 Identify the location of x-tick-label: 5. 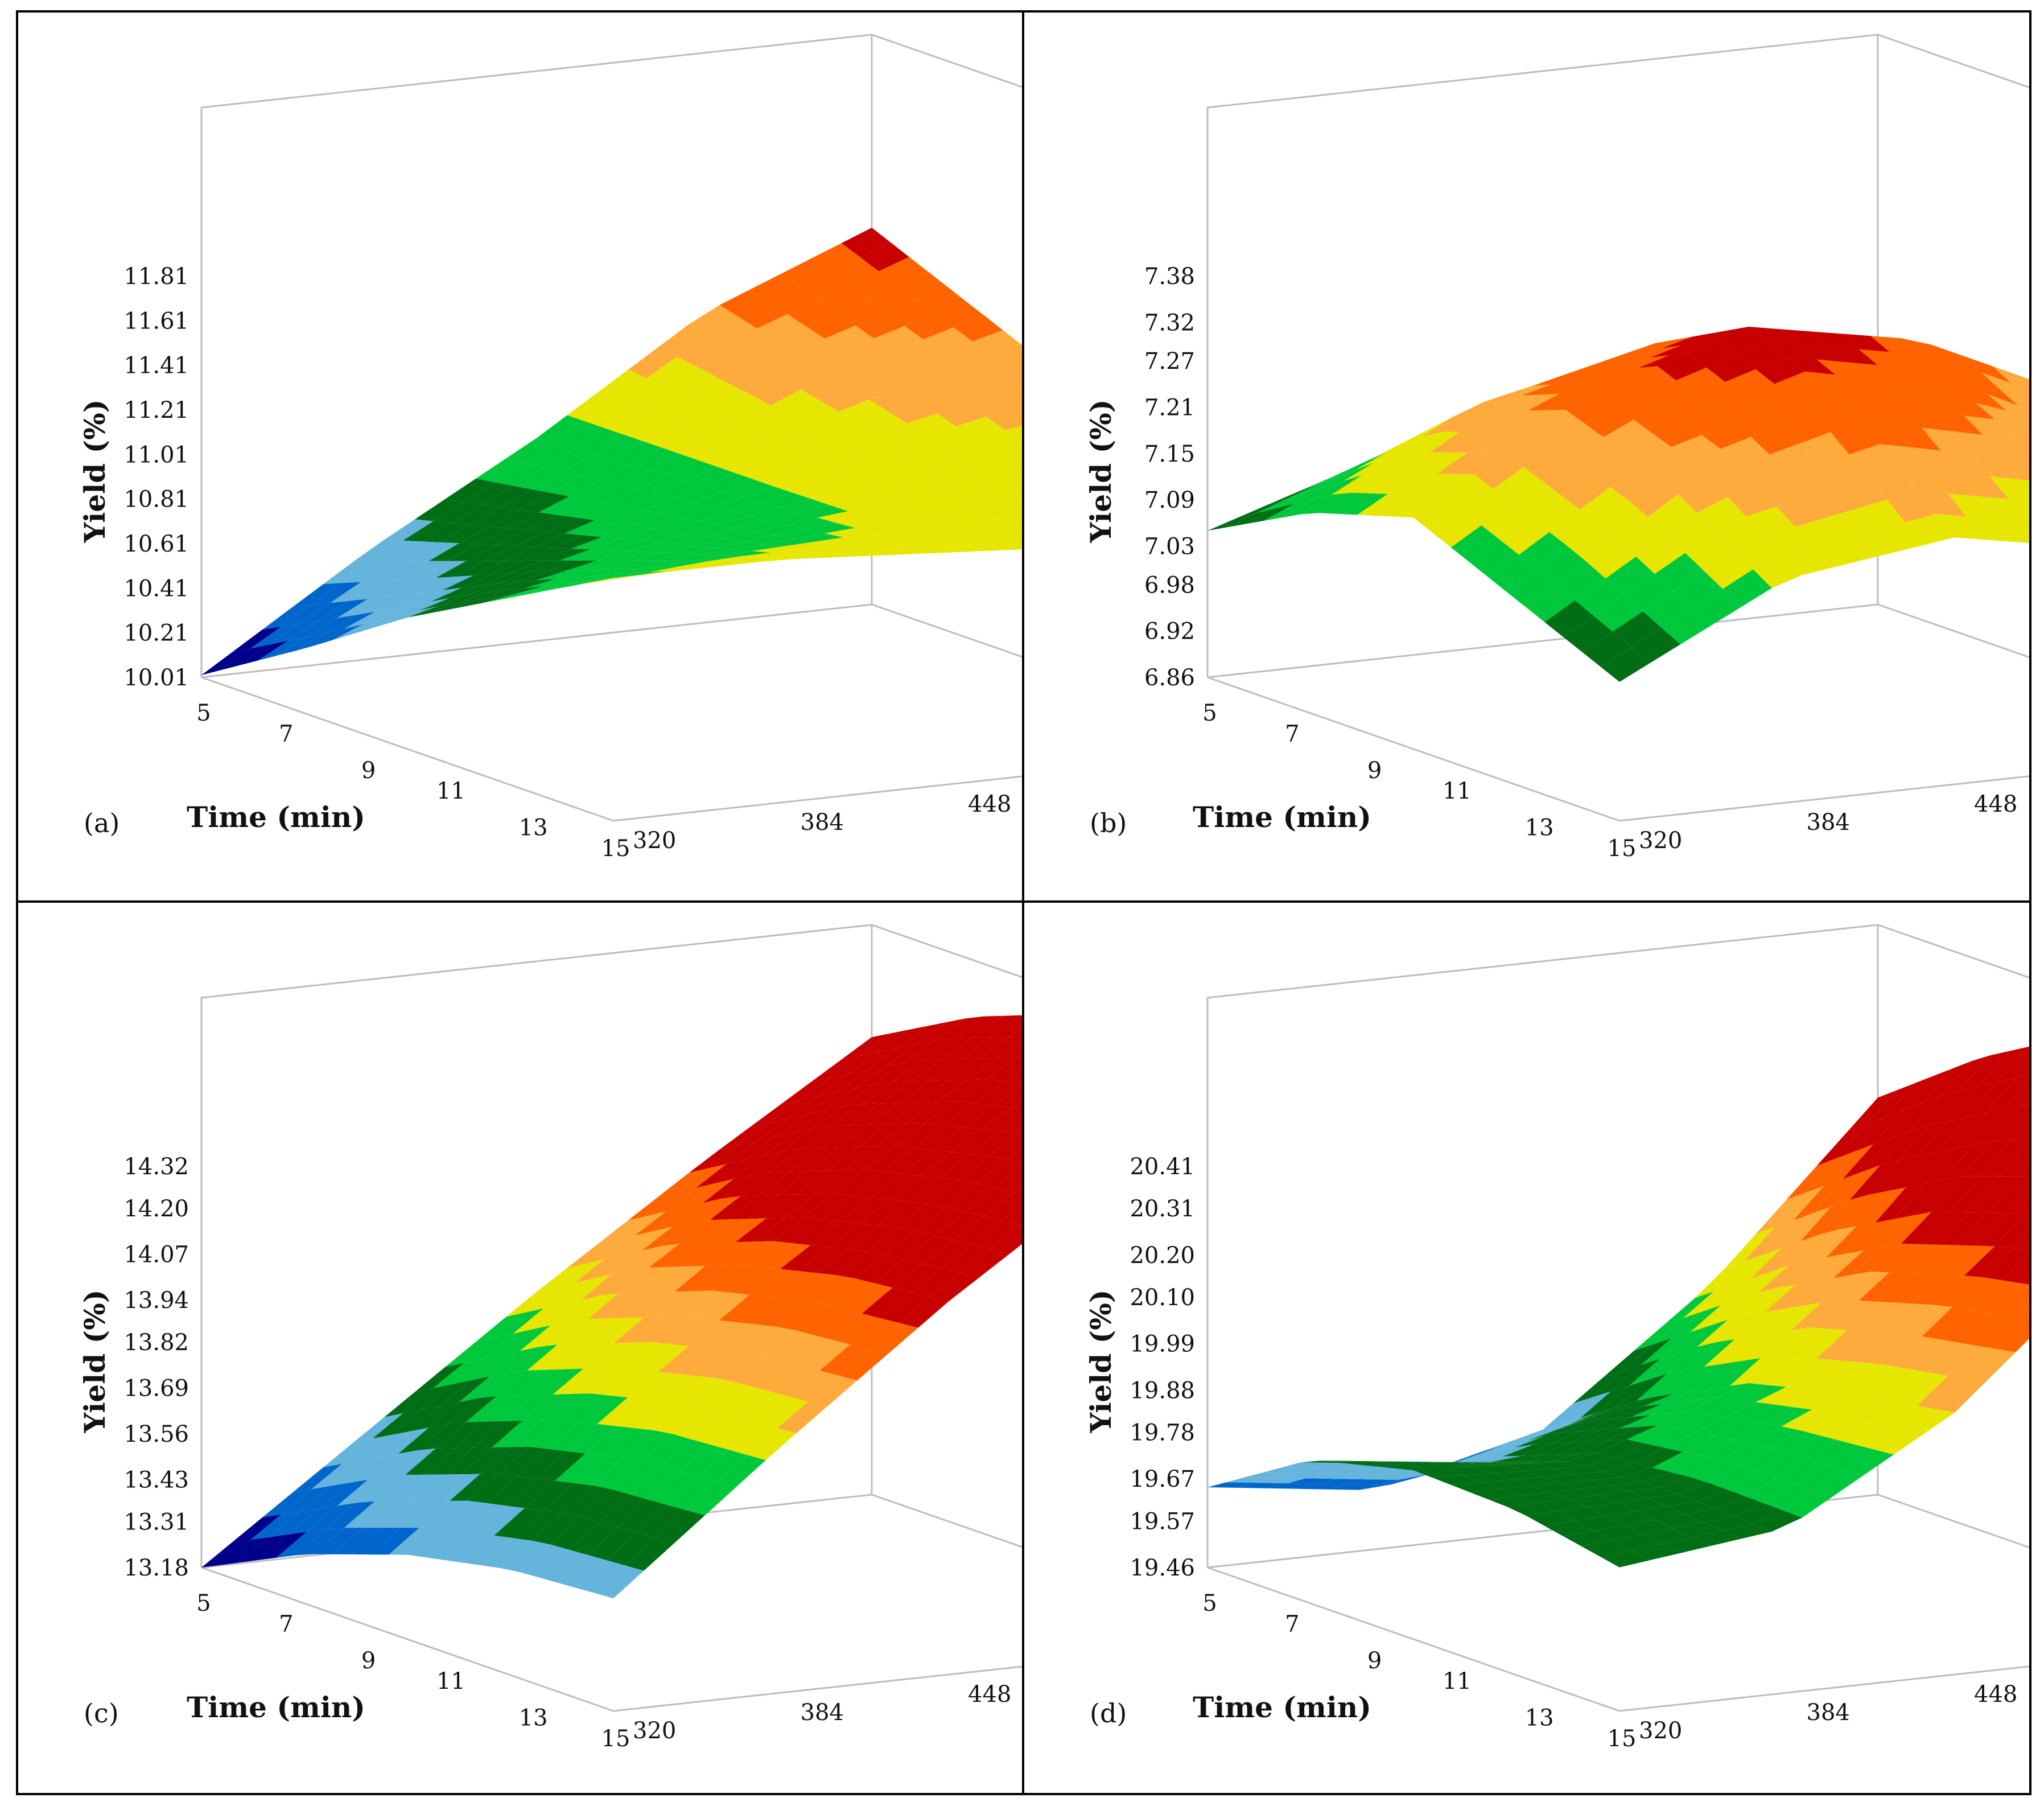
(203, 713).